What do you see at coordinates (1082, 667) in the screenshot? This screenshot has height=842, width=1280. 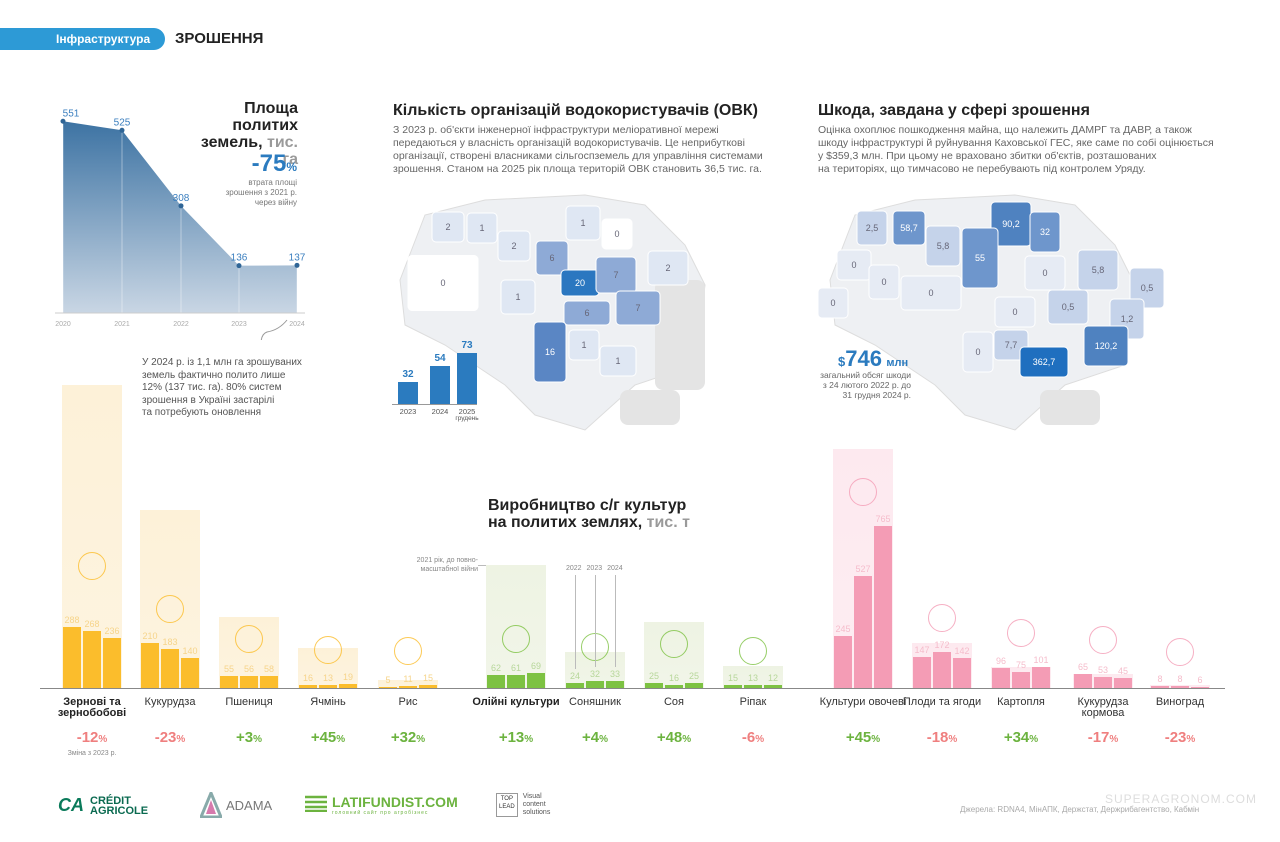 I see `crop-bar-value: 65` at bounding box center [1082, 667].